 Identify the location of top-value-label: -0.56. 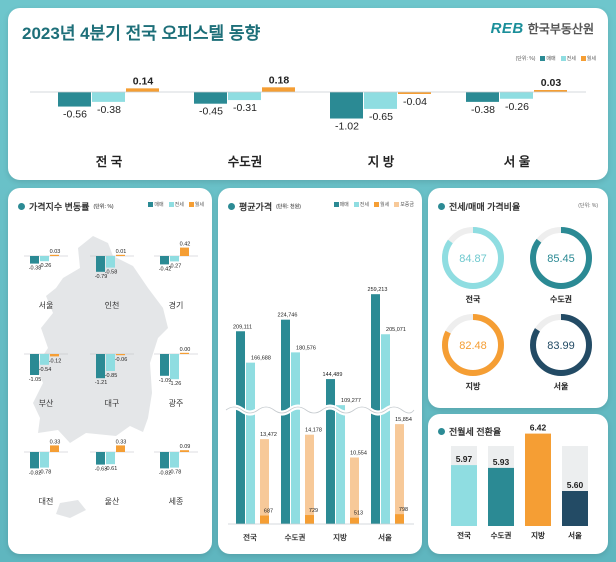
(75, 115).